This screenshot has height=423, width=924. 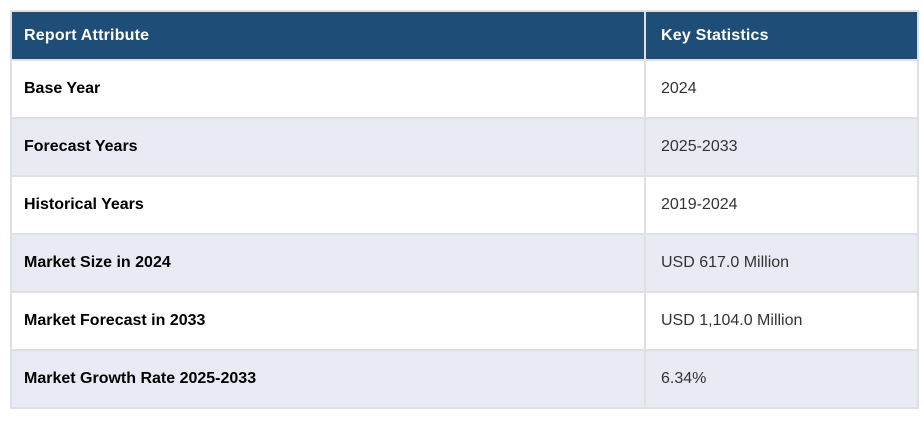 I want to click on table-header-row: Report Attribute Key Statistics, so click(x=464, y=35).